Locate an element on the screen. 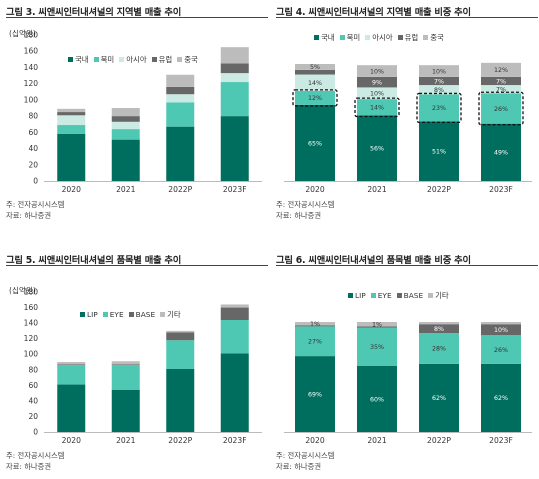 This screenshot has width=539, height=479. legend: LIP EYE BASE 기타 is located at coordinates (133, 314).